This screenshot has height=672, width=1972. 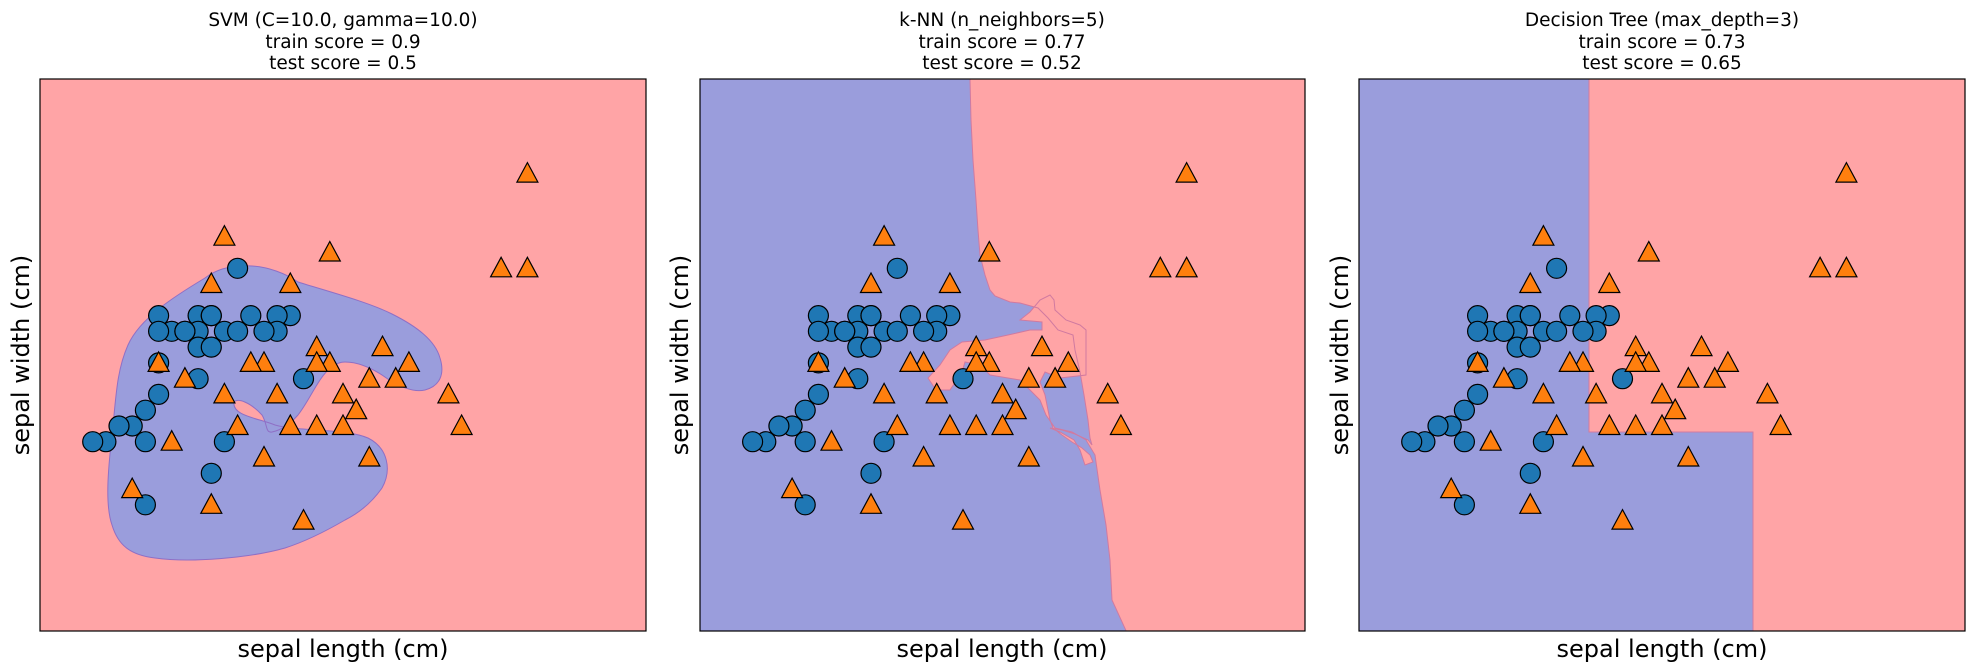 I want to click on knn-x-axis-label: sepal length (cm), so click(x=1002, y=649).